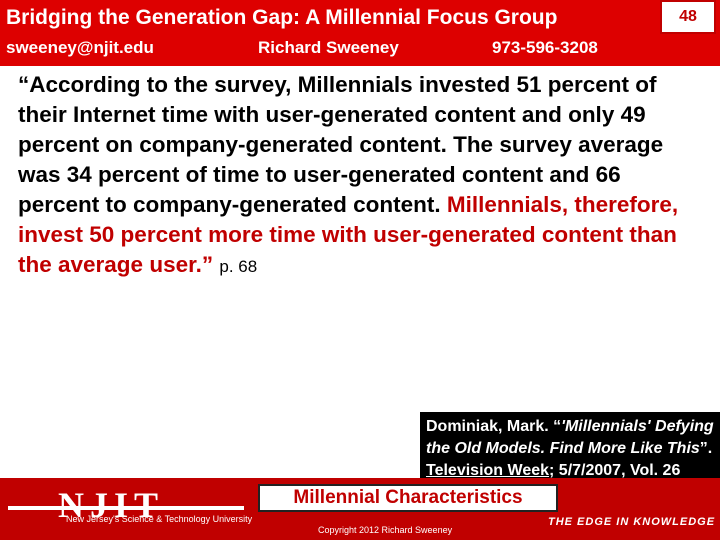  What do you see at coordinates (385, 530) in the screenshot?
I see `copyright-text: Copyright 2012 Richard Sweeney` at bounding box center [385, 530].